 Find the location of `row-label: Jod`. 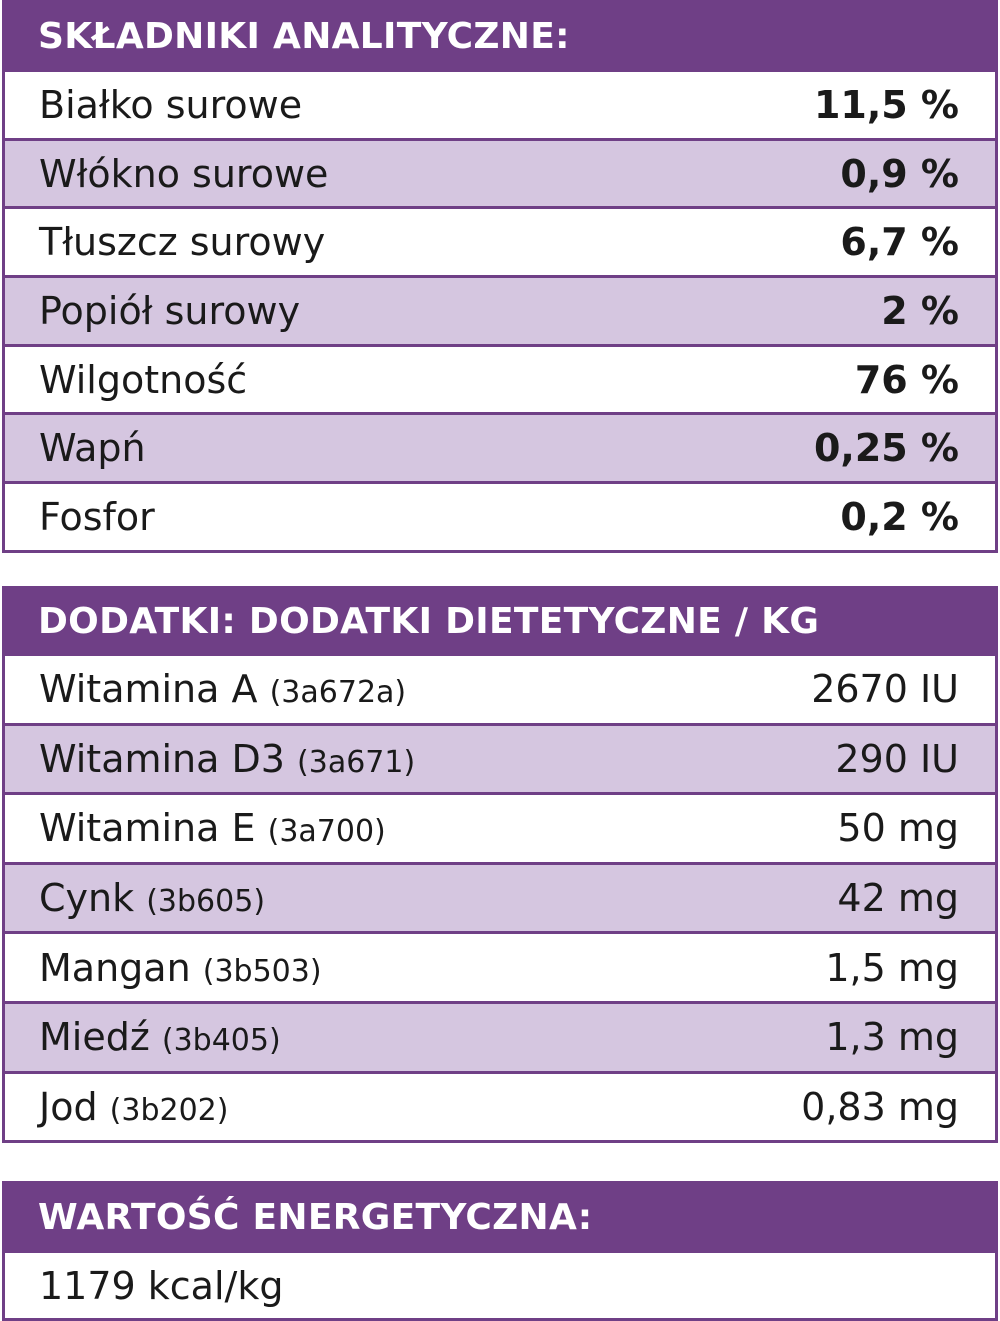

row-label: Jod is located at coordinates (68, 1106).